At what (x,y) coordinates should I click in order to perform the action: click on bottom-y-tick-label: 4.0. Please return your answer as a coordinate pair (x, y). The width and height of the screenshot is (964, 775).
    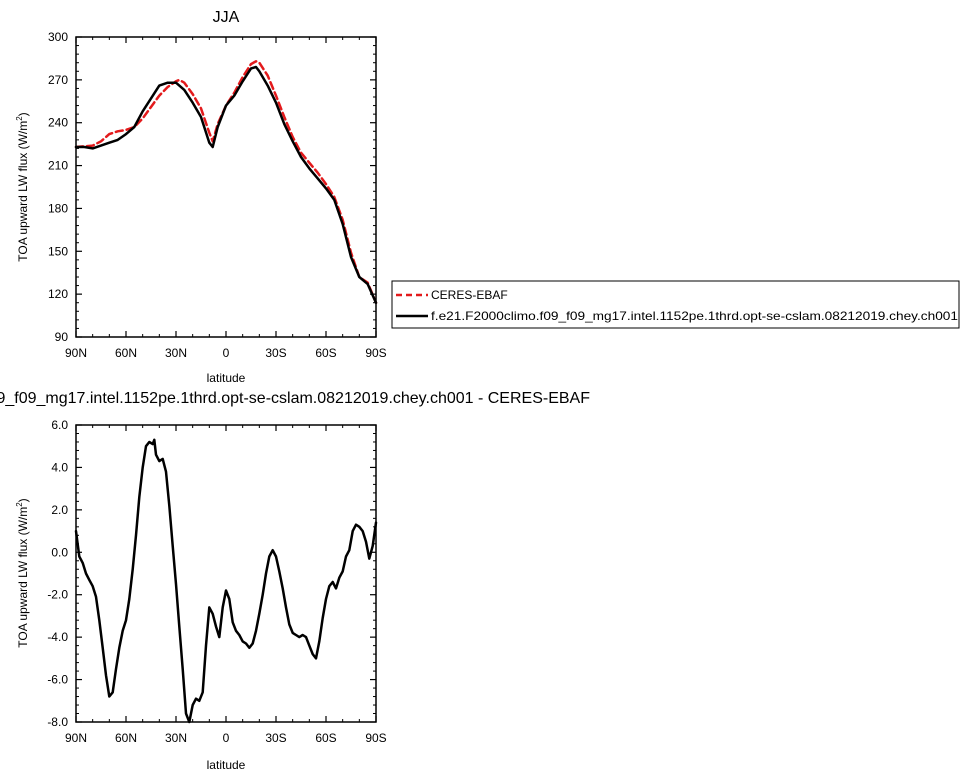
    Looking at the image, I should click on (59, 467).